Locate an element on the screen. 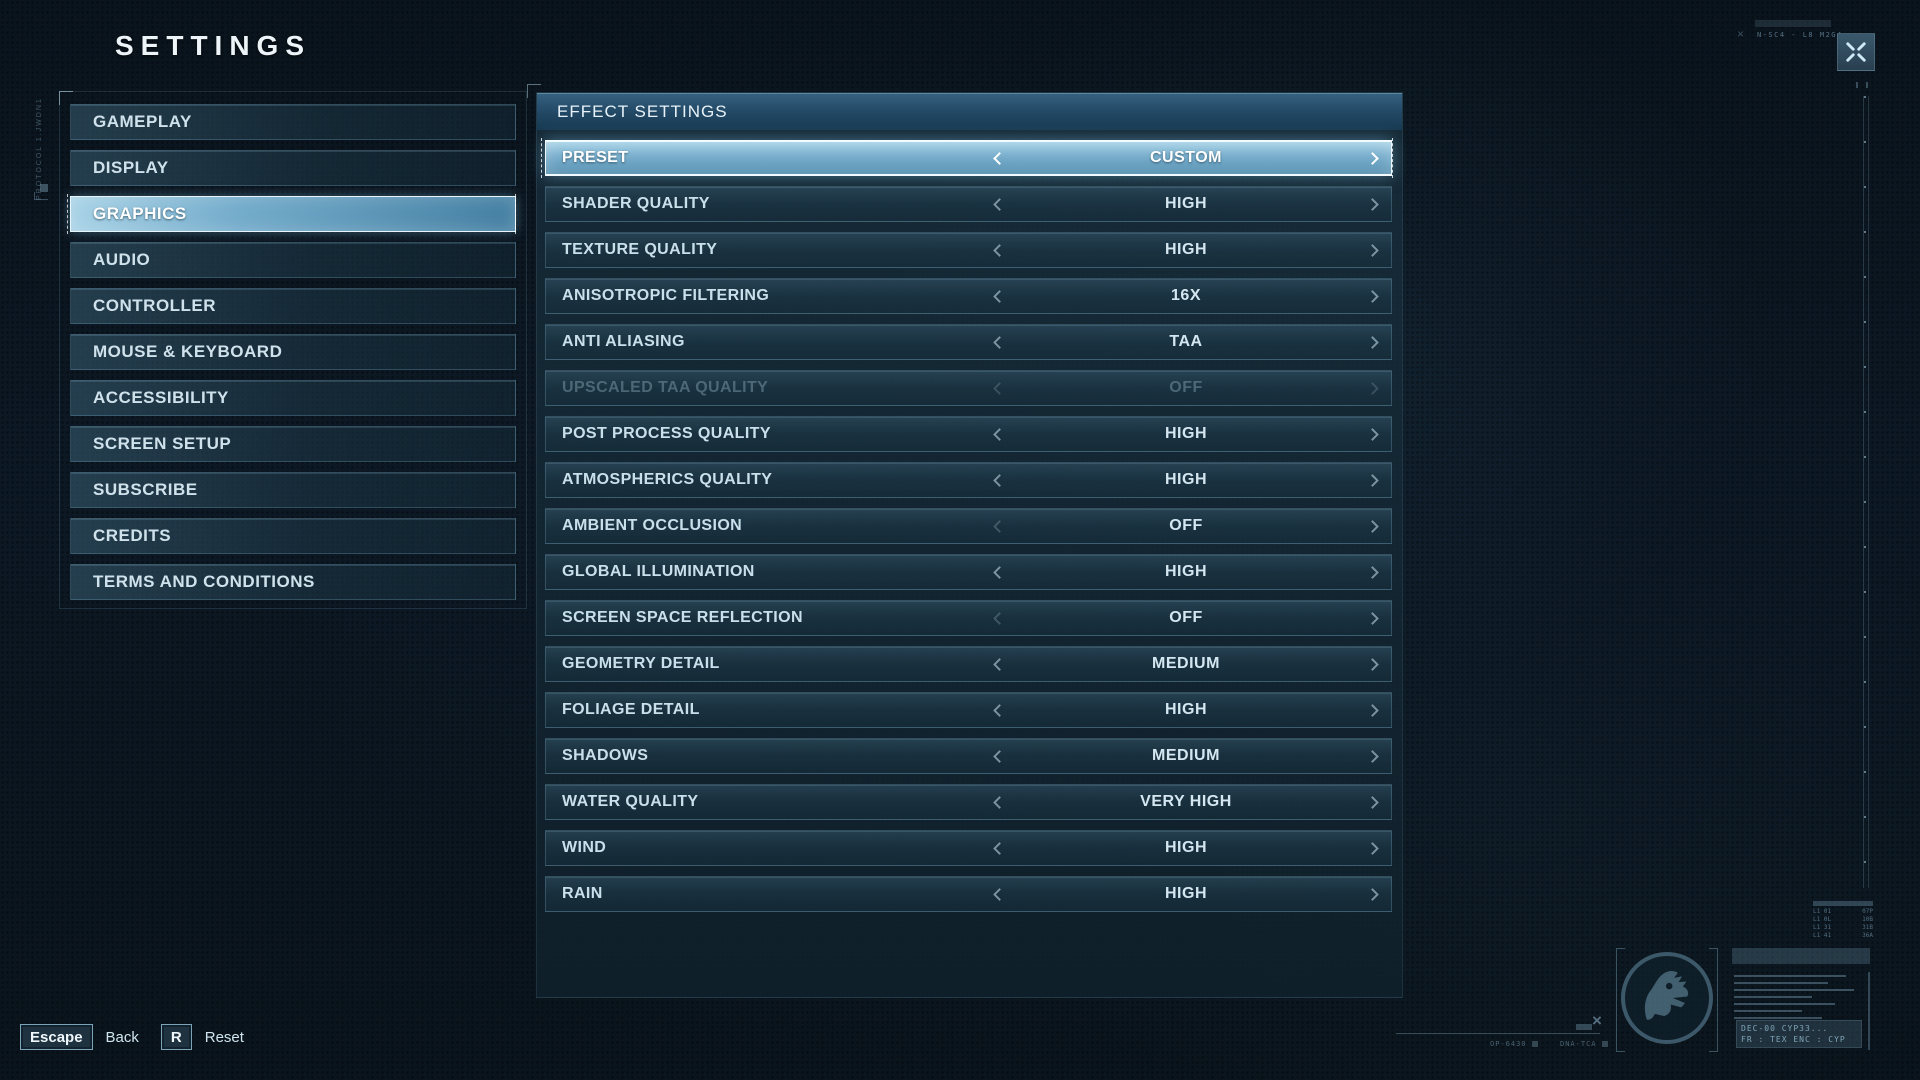 The image size is (1920, 1080). hud-mini-table: L1 01 07P L1 0L 10B L1 31 31B L1 41 36A is located at coordinates (1843, 920).